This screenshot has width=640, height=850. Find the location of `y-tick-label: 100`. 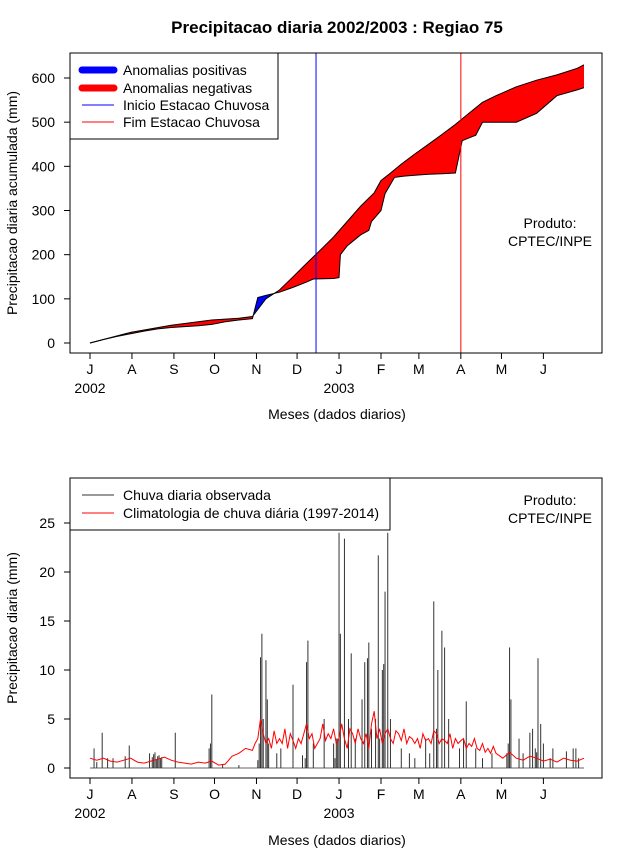

y-tick-label: 100 is located at coordinates (44, 299).